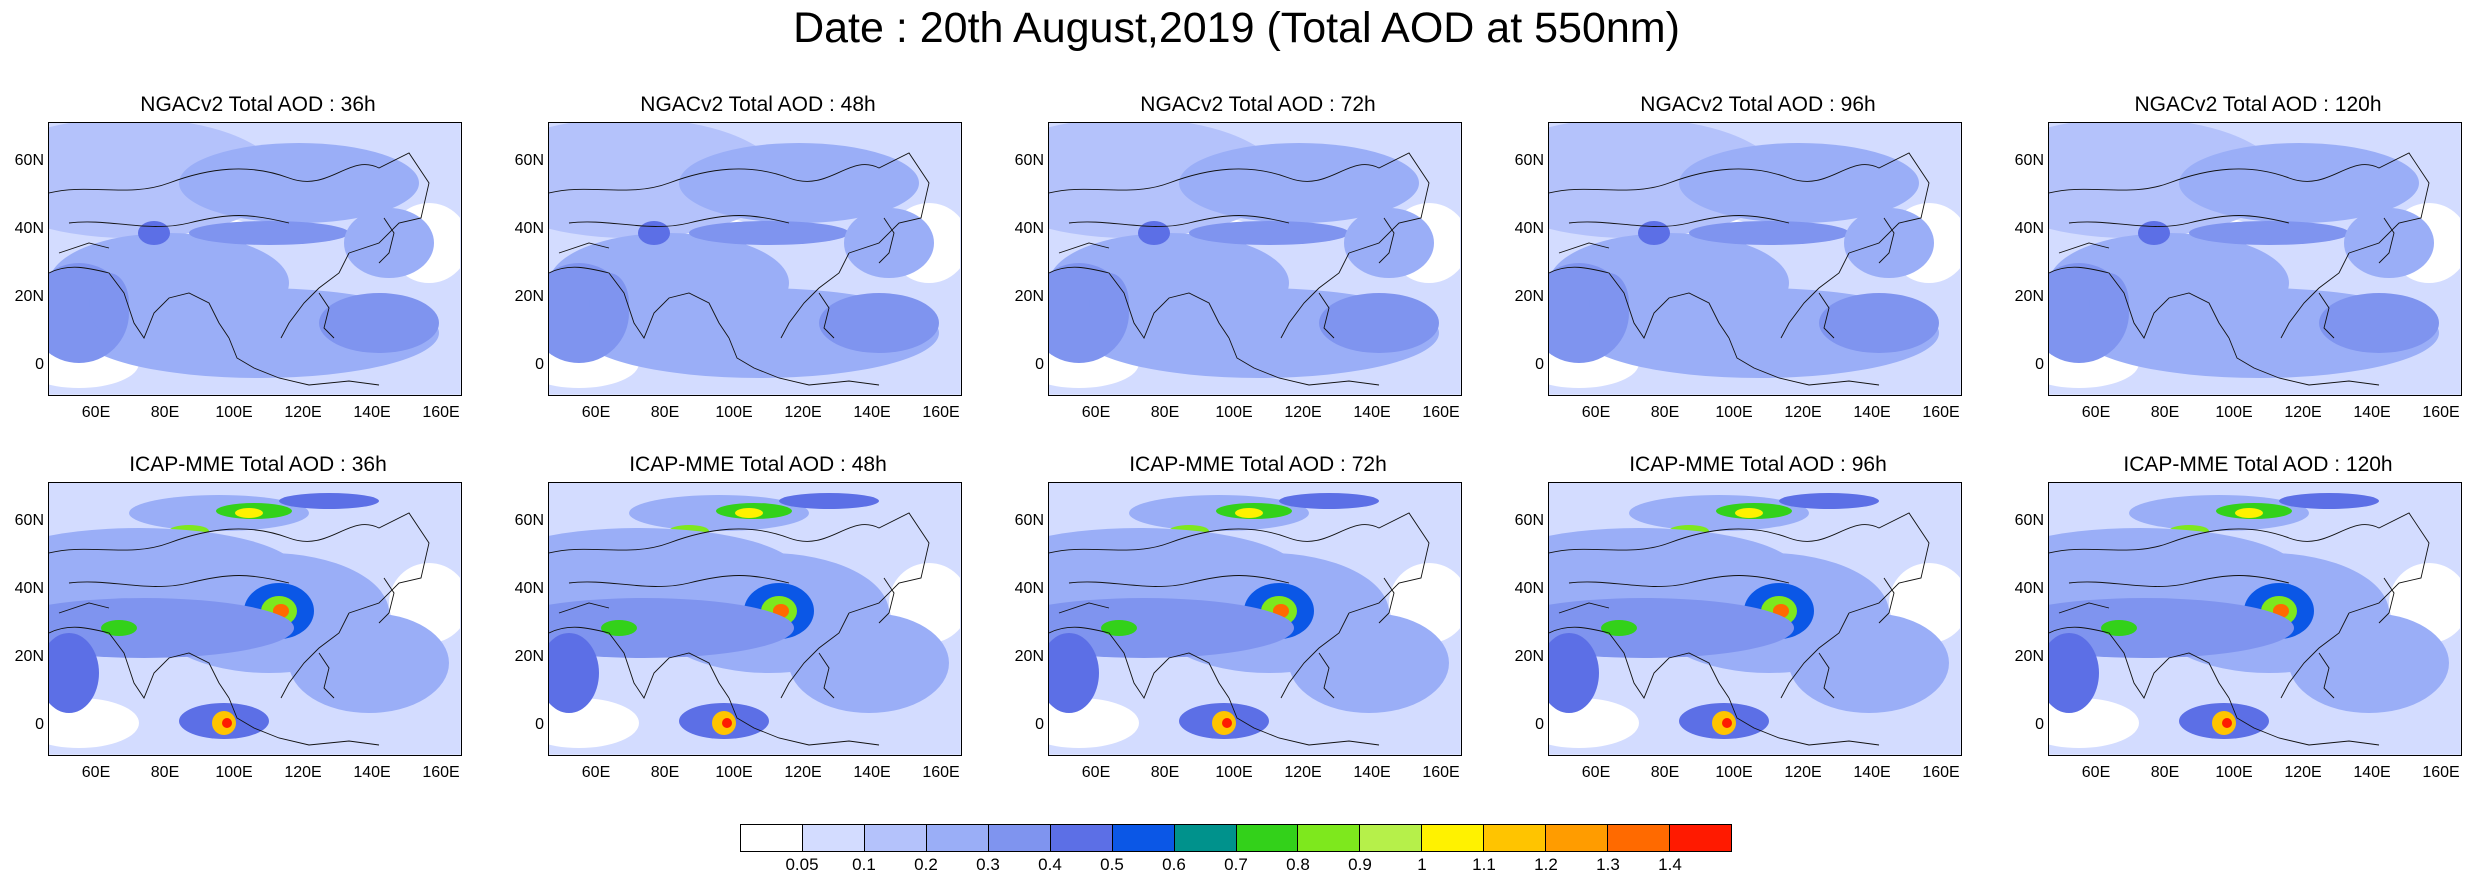 The image size is (2473, 874). I want to click on panel-title: NGACv2 Total AOD : 120h, so click(2258, 104).